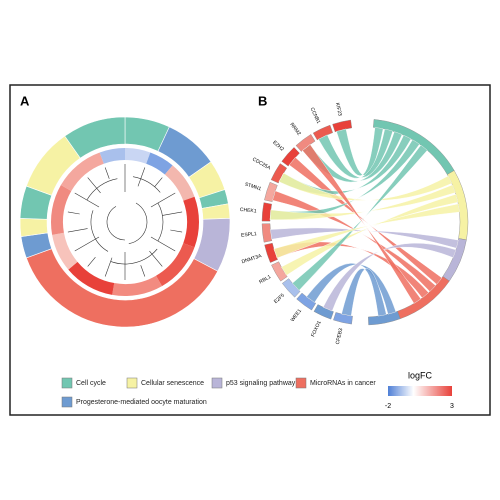 The width and height of the screenshot is (500, 500). Describe the element at coordinates (265, 280) in the screenshot. I see `gene-label: RBL1` at that location.